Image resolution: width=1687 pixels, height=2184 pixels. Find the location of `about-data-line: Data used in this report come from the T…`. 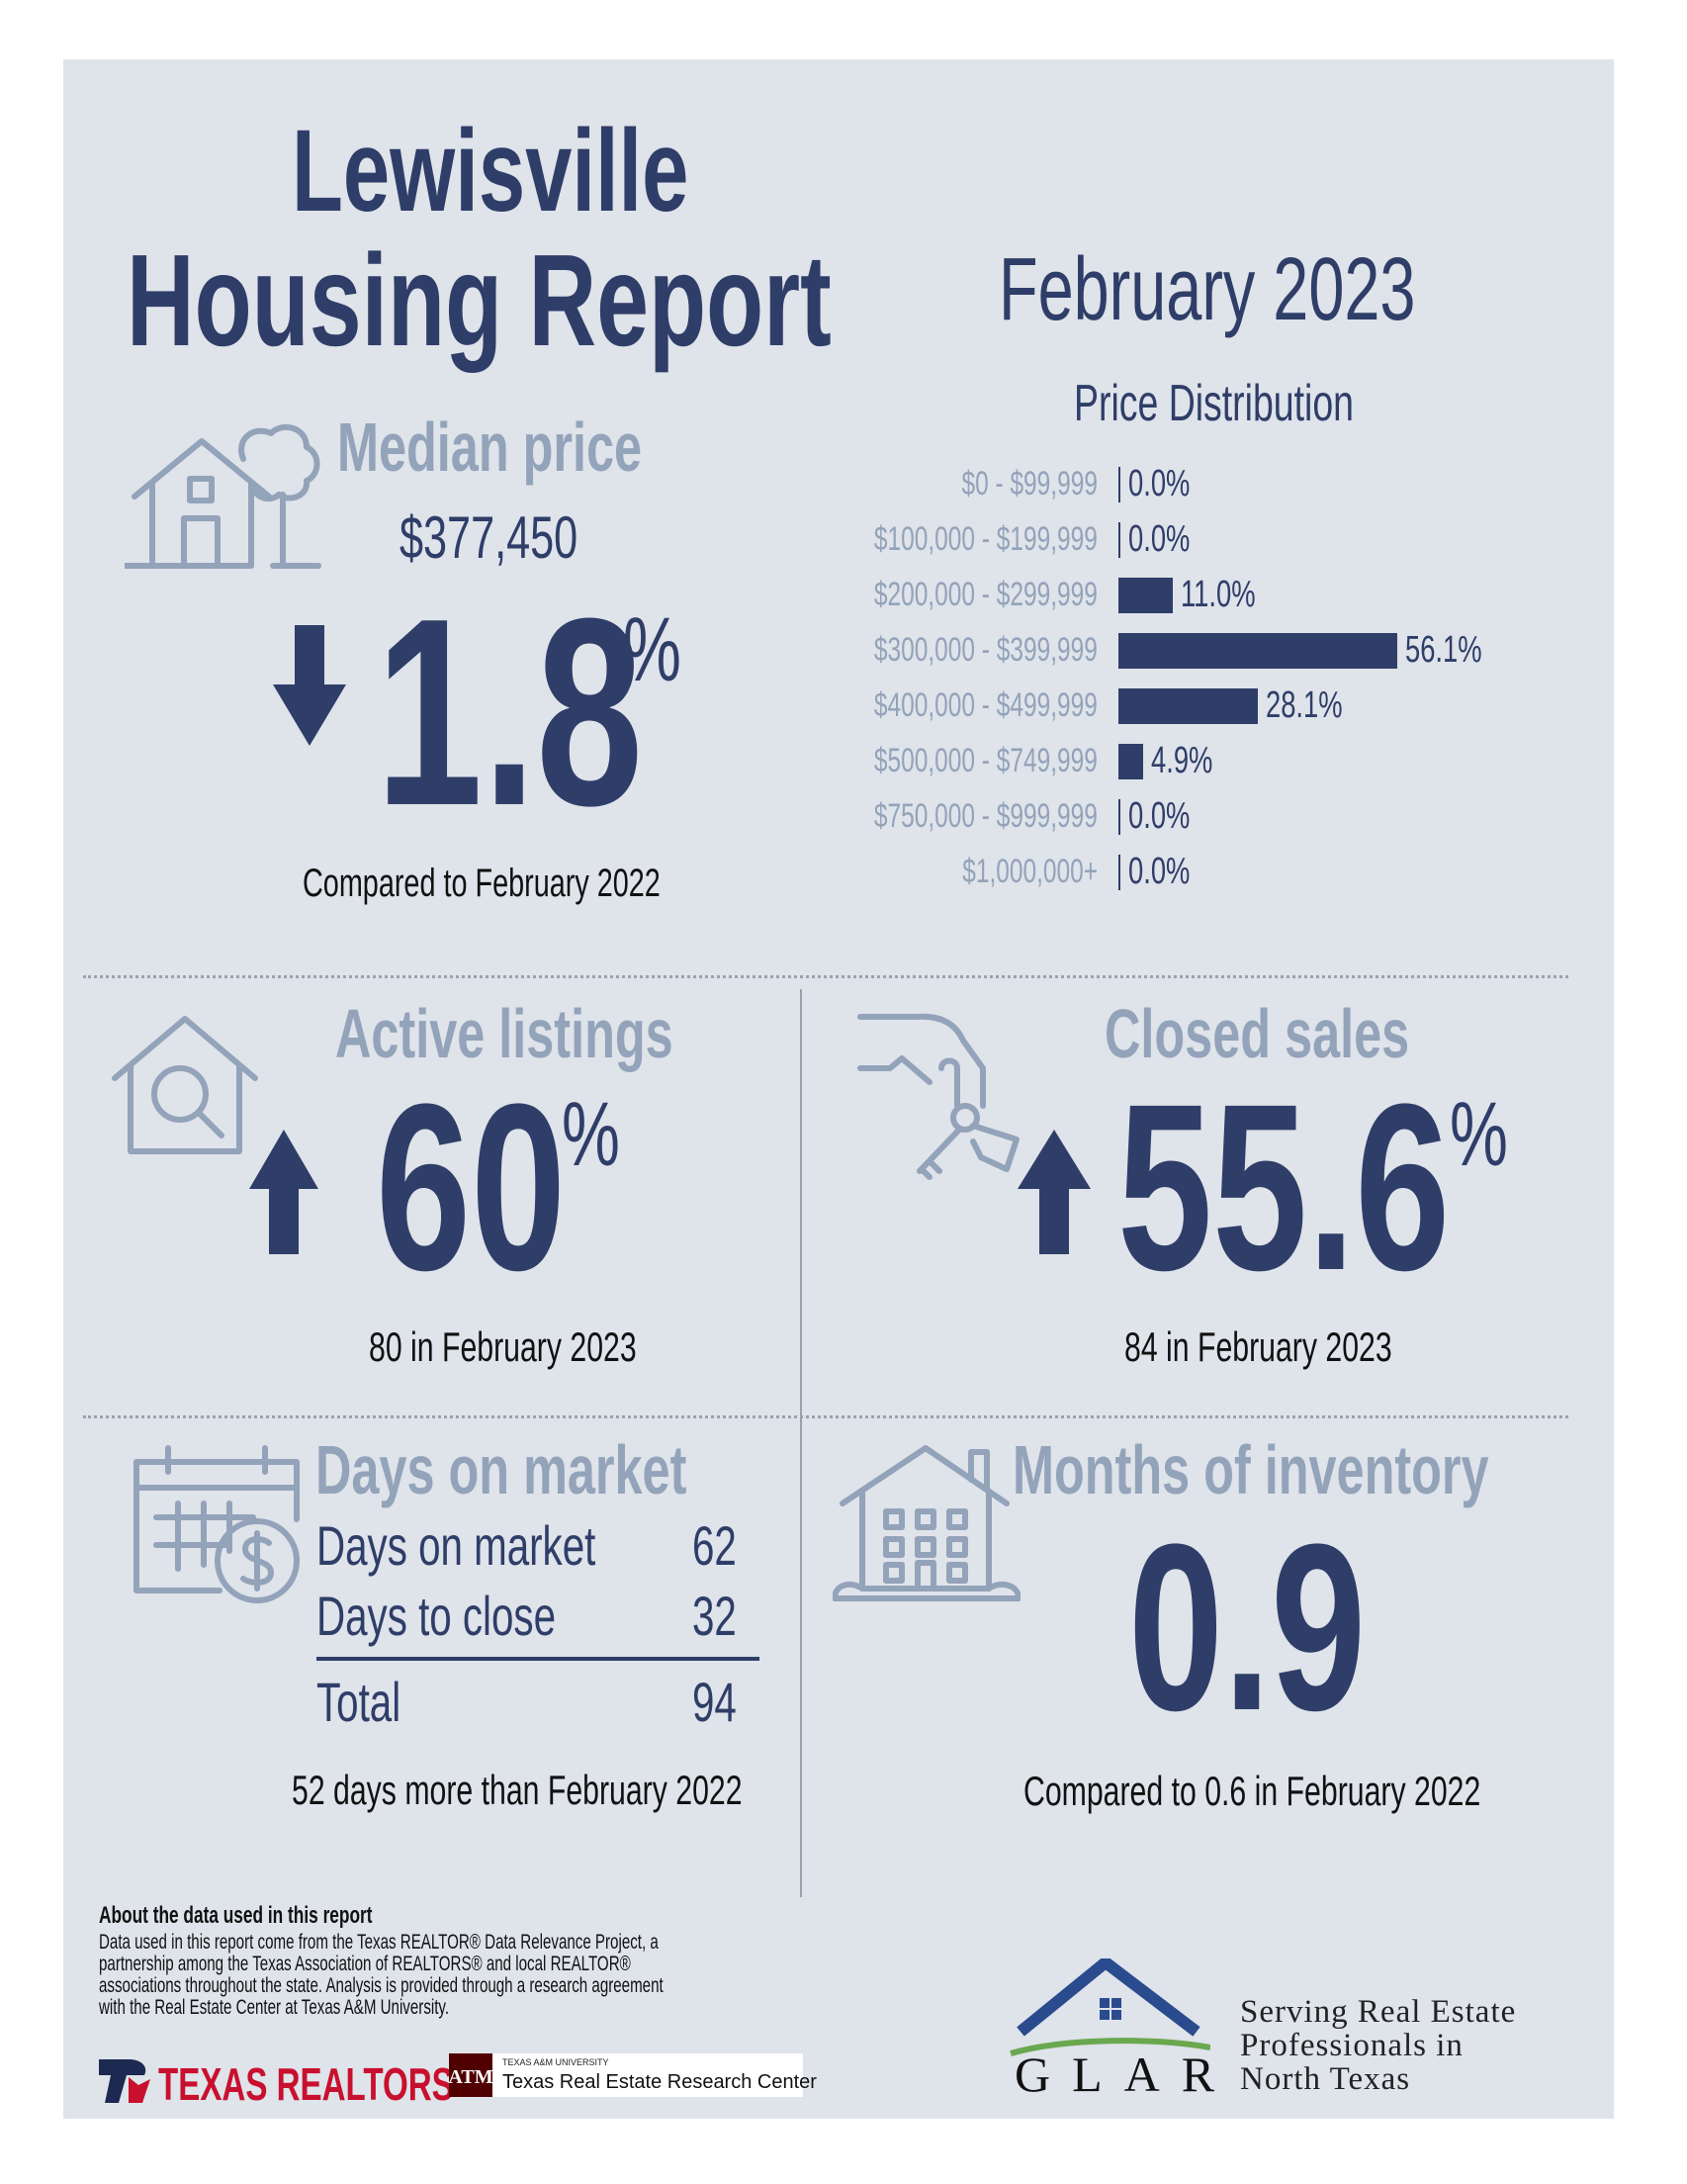

about-data-line: Data used in this report come from the T… is located at coordinates (379, 1942).